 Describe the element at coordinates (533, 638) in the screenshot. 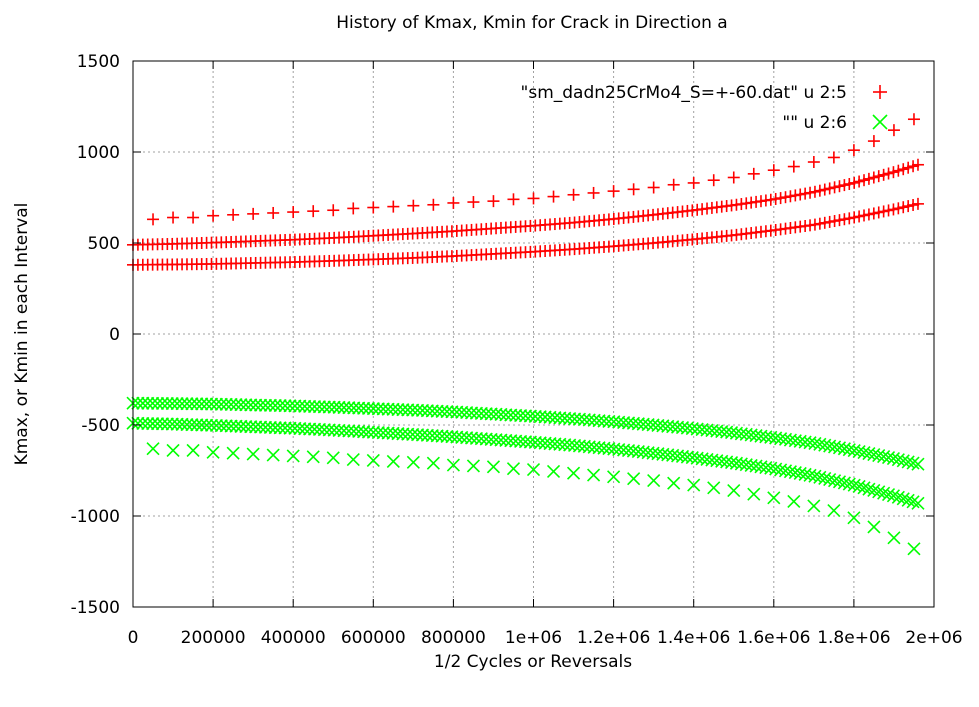

I see `x-tick-label: 1e+06` at that location.